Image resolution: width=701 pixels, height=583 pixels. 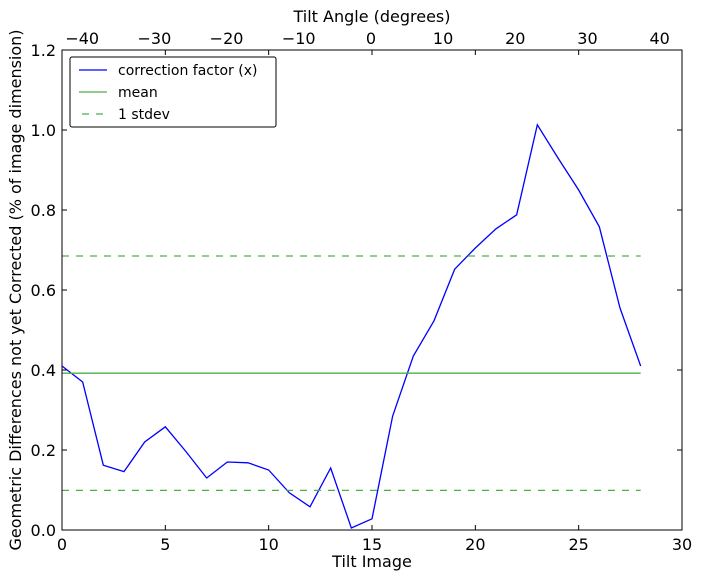 What do you see at coordinates (187, 71) in the screenshot?
I see `legend-label-correction: correction factor (x)` at bounding box center [187, 71].